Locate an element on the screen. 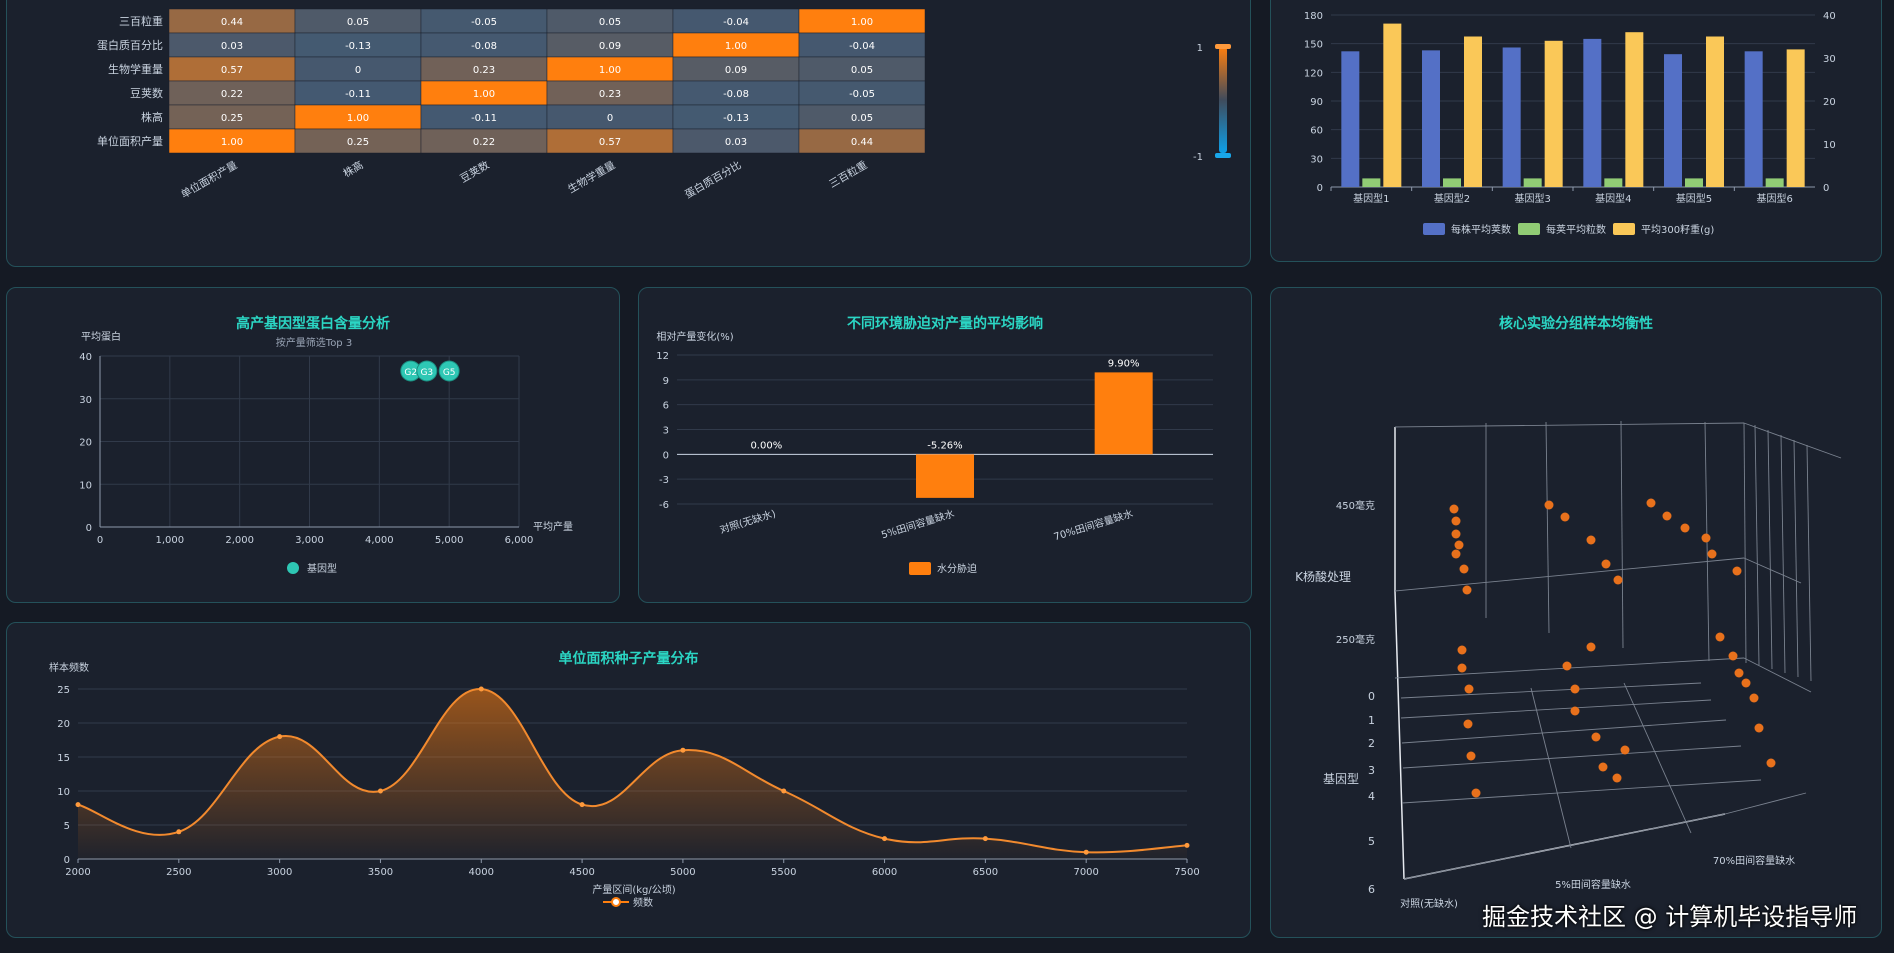 This screenshot has height=953, width=1894. x-tick-label: 0 is located at coordinates (100, 540).